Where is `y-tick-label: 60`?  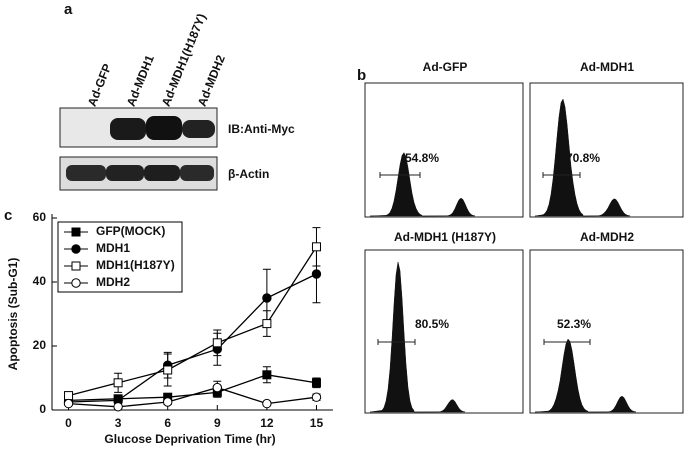
y-tick-label: 60 is located at coordinates (40, 217).